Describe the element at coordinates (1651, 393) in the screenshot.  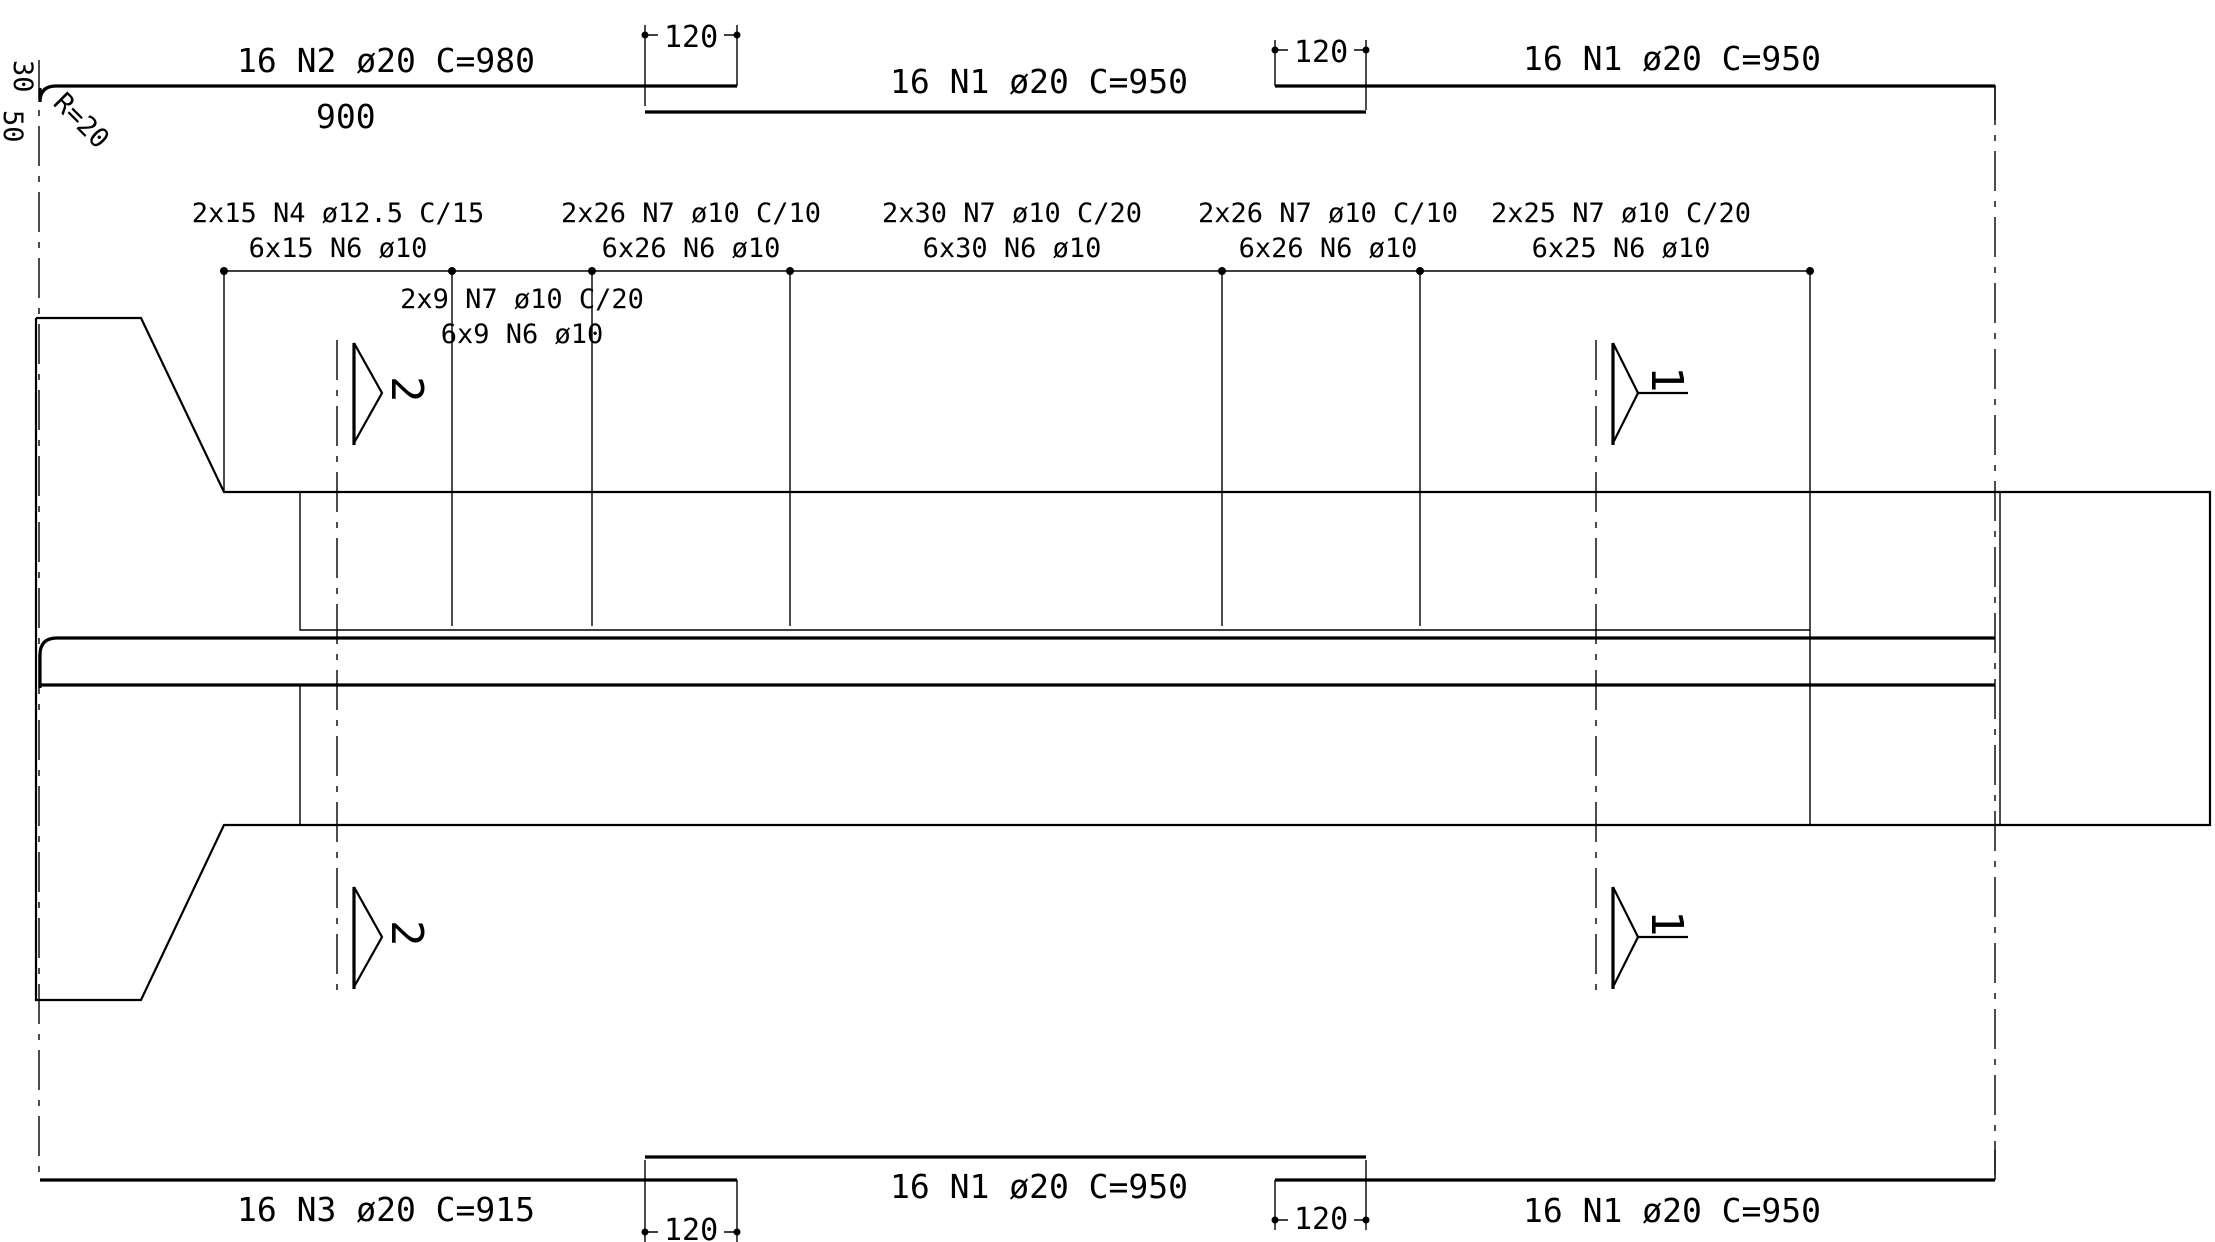
I see `section-marker-1-top: 1` at that location.